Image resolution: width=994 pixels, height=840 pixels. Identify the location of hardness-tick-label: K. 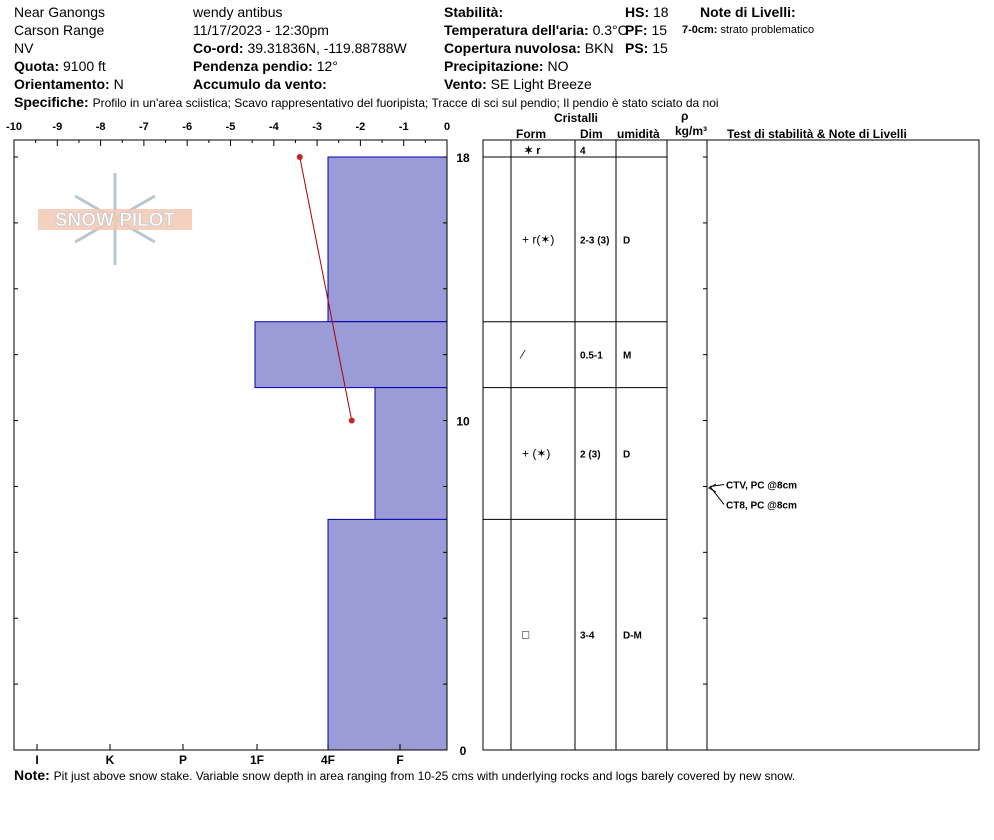
(110, 760).